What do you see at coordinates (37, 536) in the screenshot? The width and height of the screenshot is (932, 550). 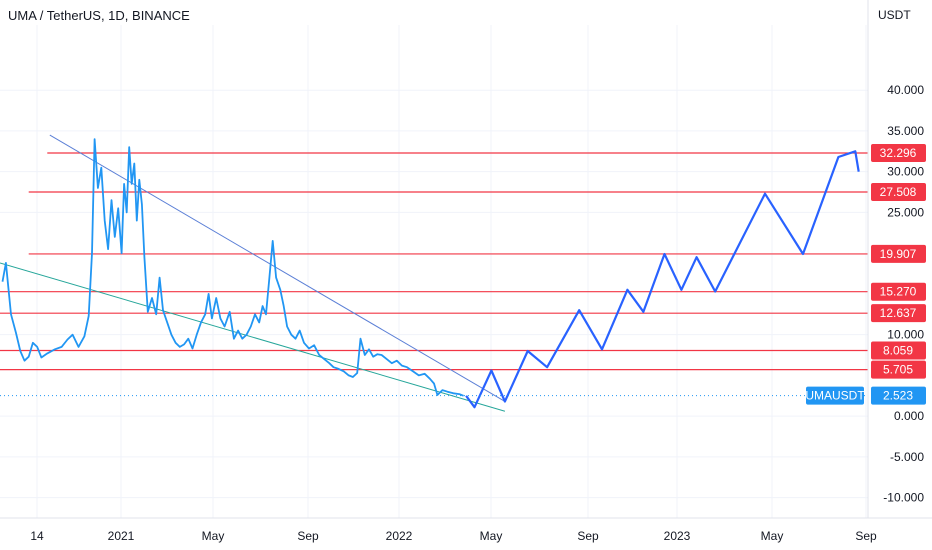 I see `x-tick-label: 14` at bounding box center [37, 536].